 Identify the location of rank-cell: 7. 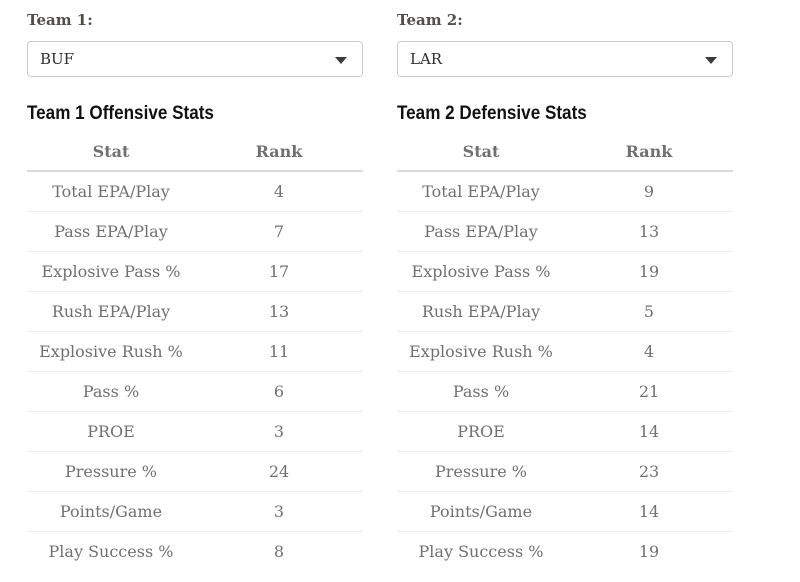
(279, 231).